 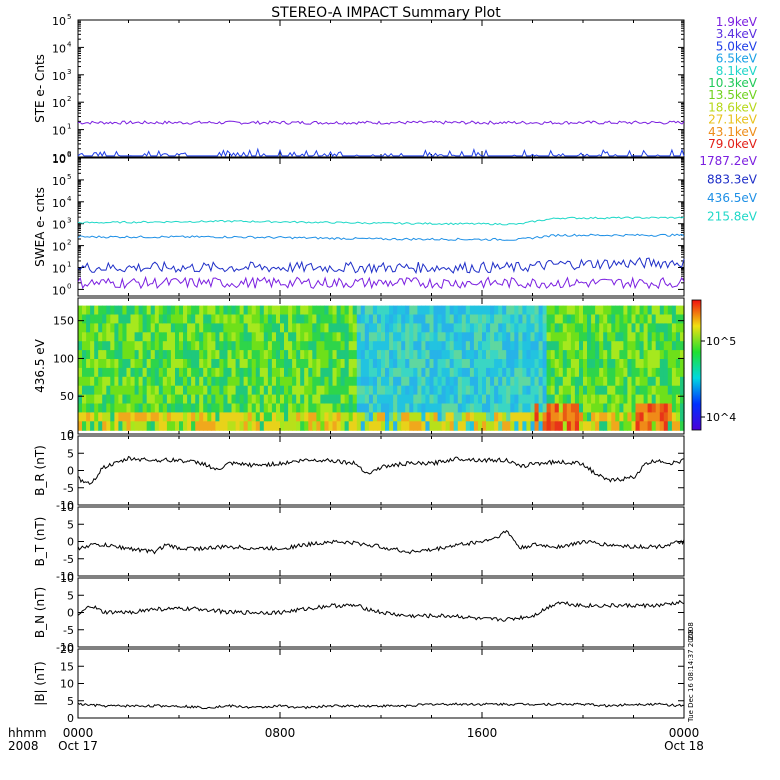 I want to click on y-tick-exponent: 2, so click(x=69, y=99).